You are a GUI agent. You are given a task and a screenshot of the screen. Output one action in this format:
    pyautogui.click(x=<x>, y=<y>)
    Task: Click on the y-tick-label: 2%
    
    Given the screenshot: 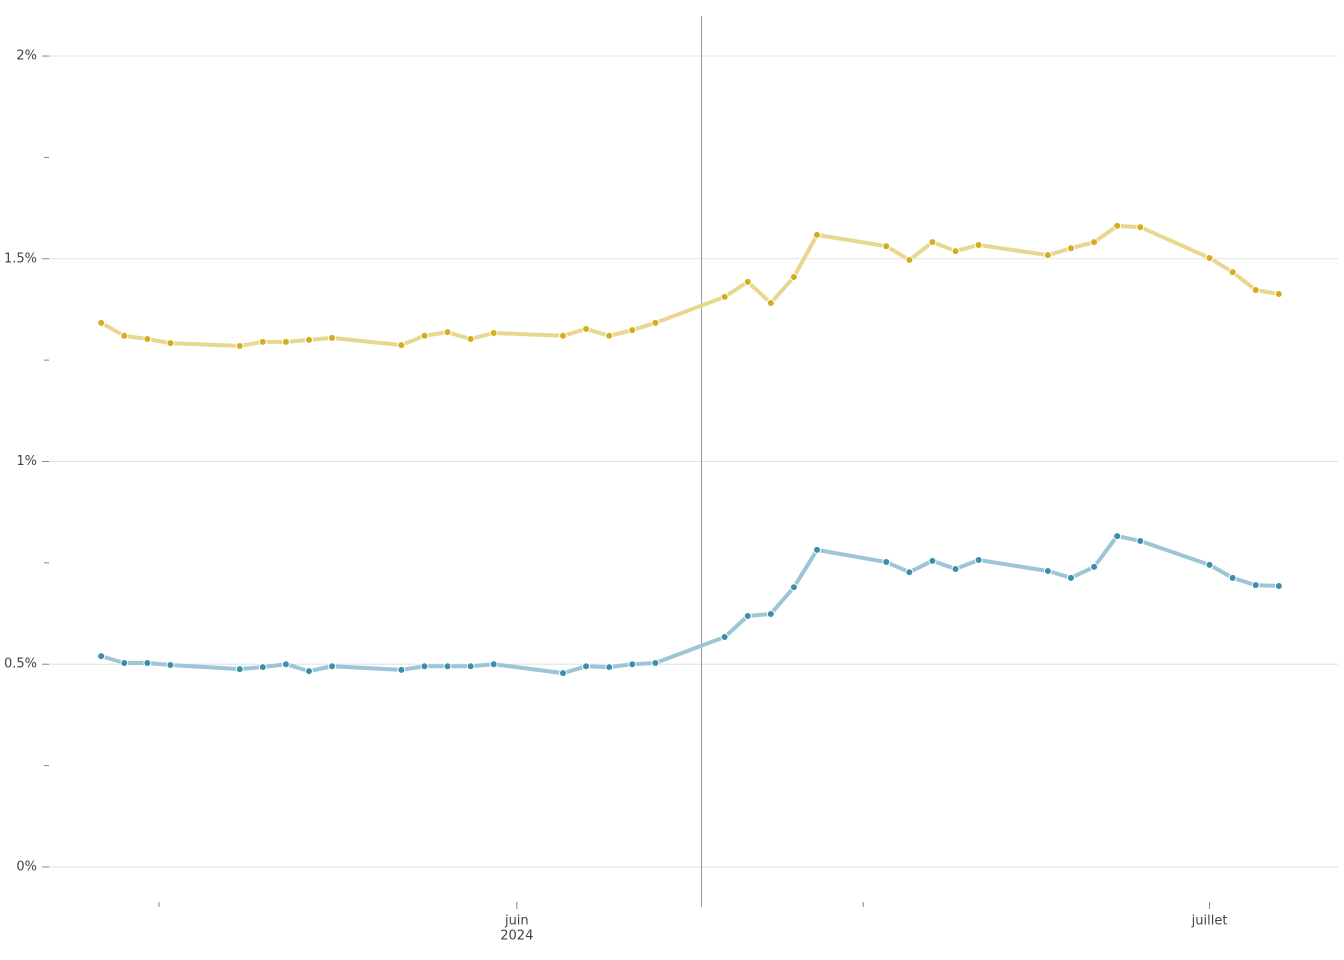 What is the action you would take?
    pyautogui.click(x=26, y=56)
    